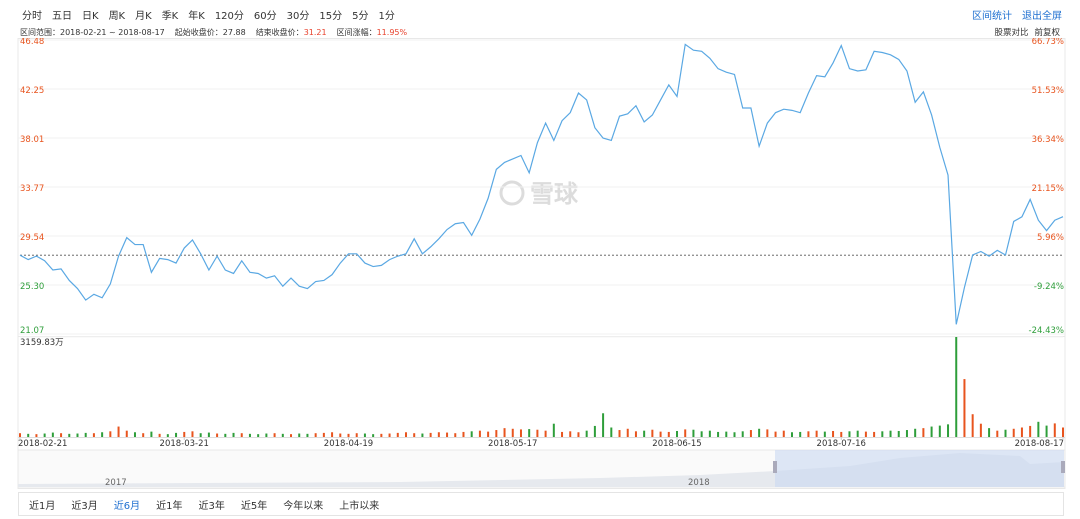 This screenshot has height=519, width=1080. What do you see at coordinates (170, 16) in the screenshot?
I see `period-tab: 季K` at bounding box center [170, 16].